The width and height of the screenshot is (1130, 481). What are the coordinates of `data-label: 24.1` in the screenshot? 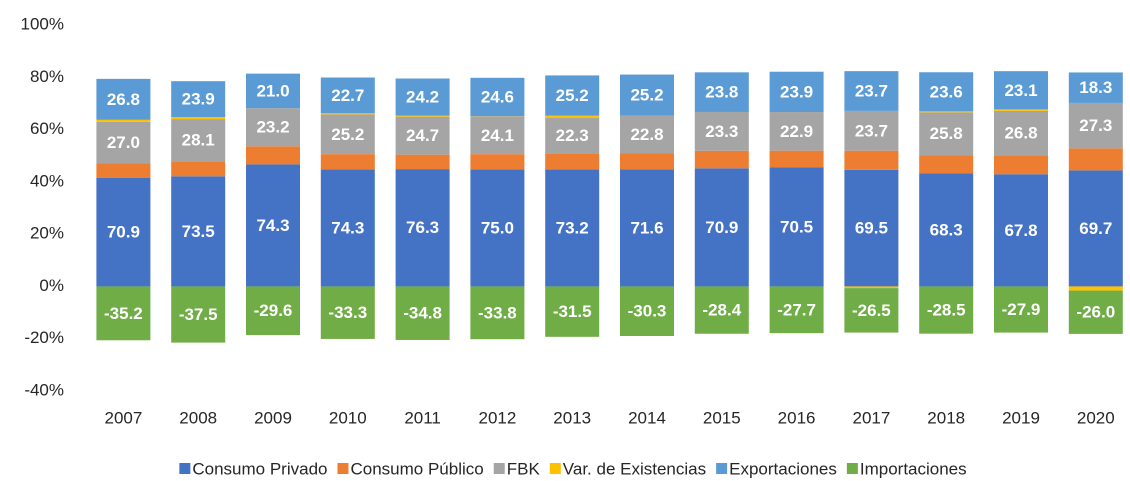 It's located at (497, 135).